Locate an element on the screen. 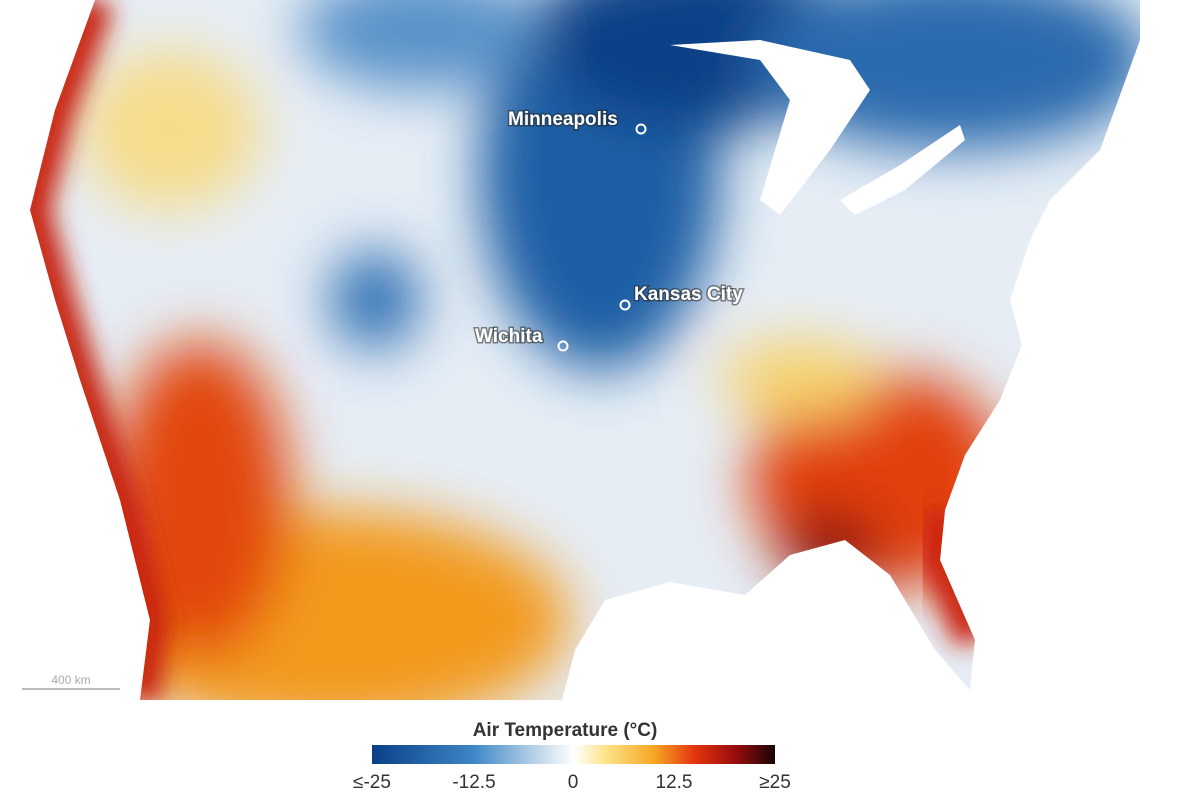  scale-bar: 400 km is located at coordinates (71, 681).